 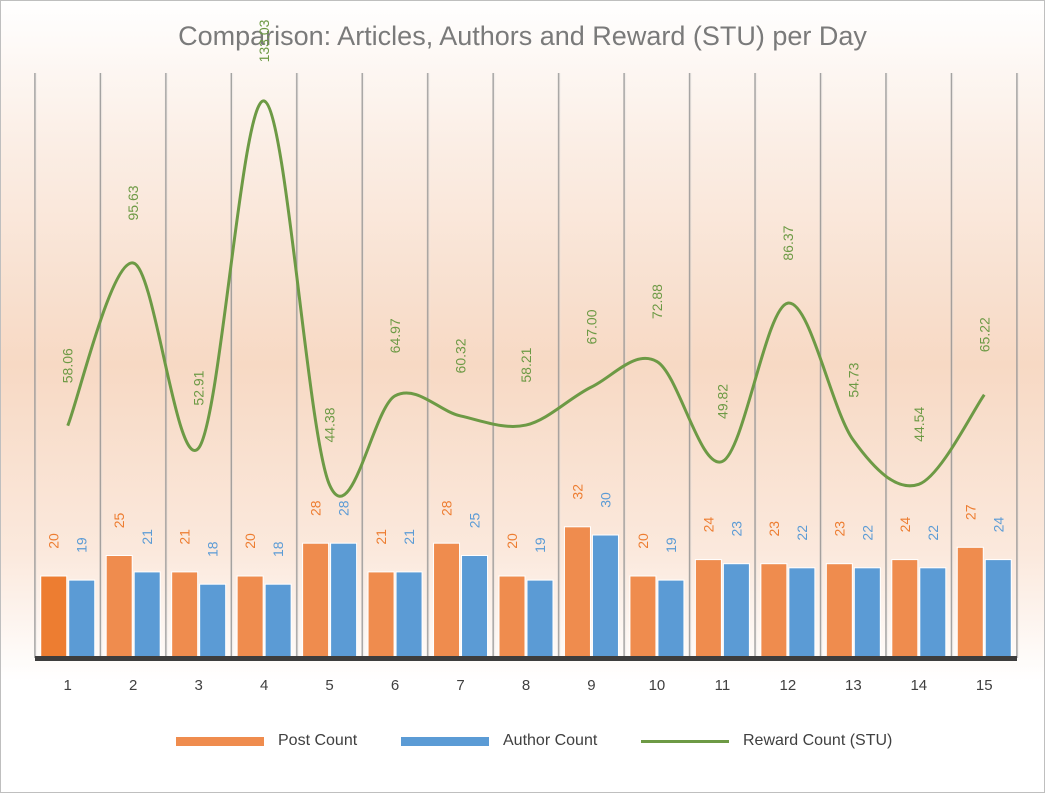 I want to click on legend-item-post-count: Post Count, so click(x=266, y=741).